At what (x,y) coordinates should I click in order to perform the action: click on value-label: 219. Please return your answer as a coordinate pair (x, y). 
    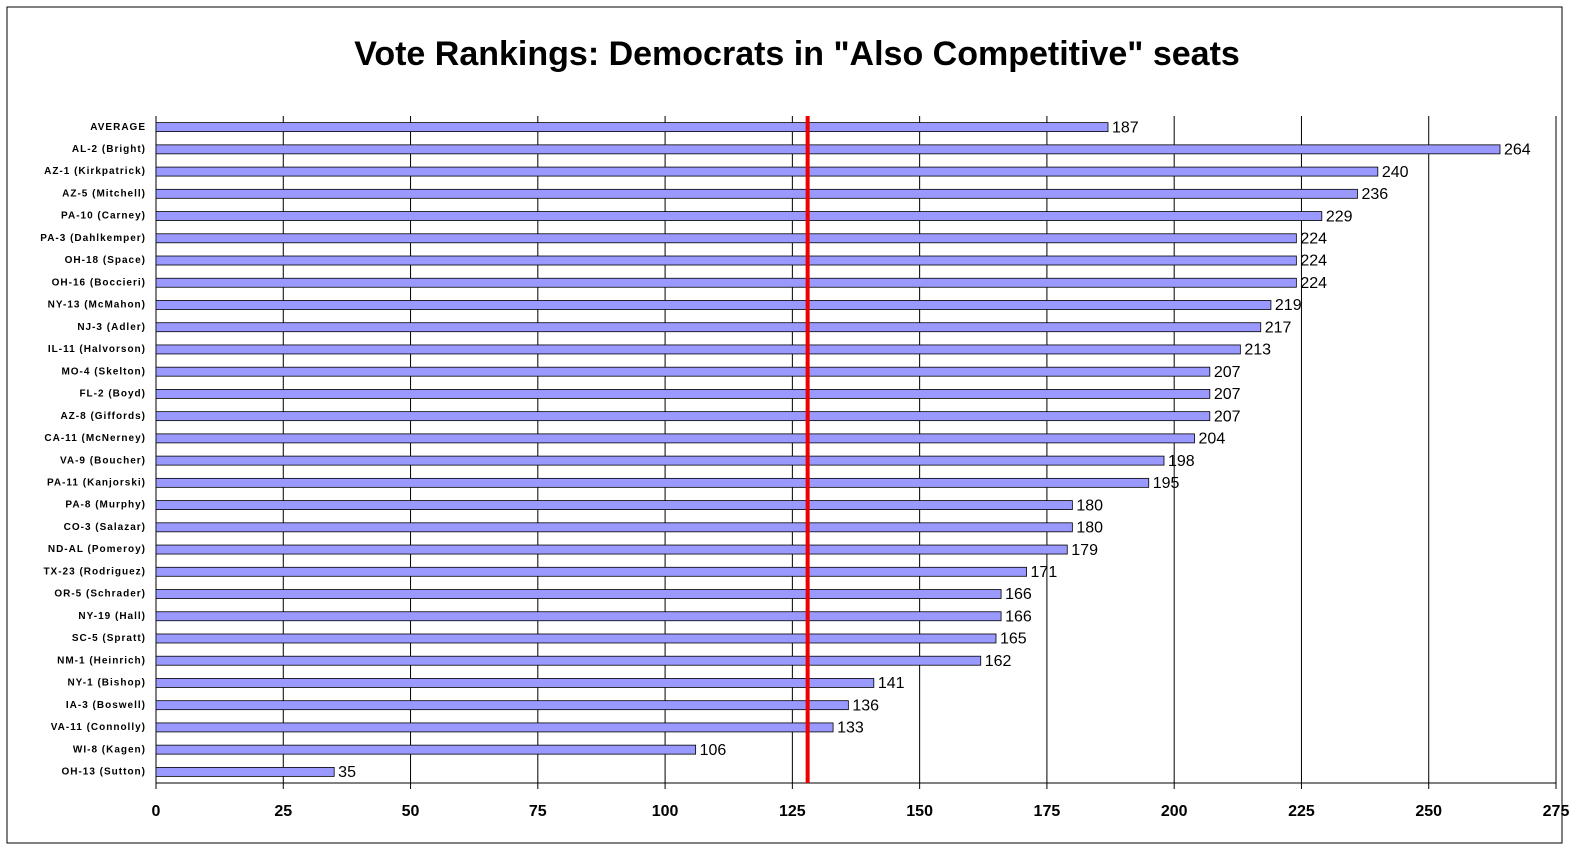
    Looking at the image, I should click on (1288, 305).